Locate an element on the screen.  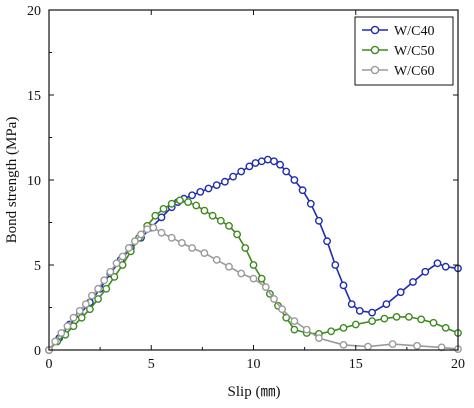
legend: W/C40 W/C50 W/C60 is located at coordinates (404, 51).